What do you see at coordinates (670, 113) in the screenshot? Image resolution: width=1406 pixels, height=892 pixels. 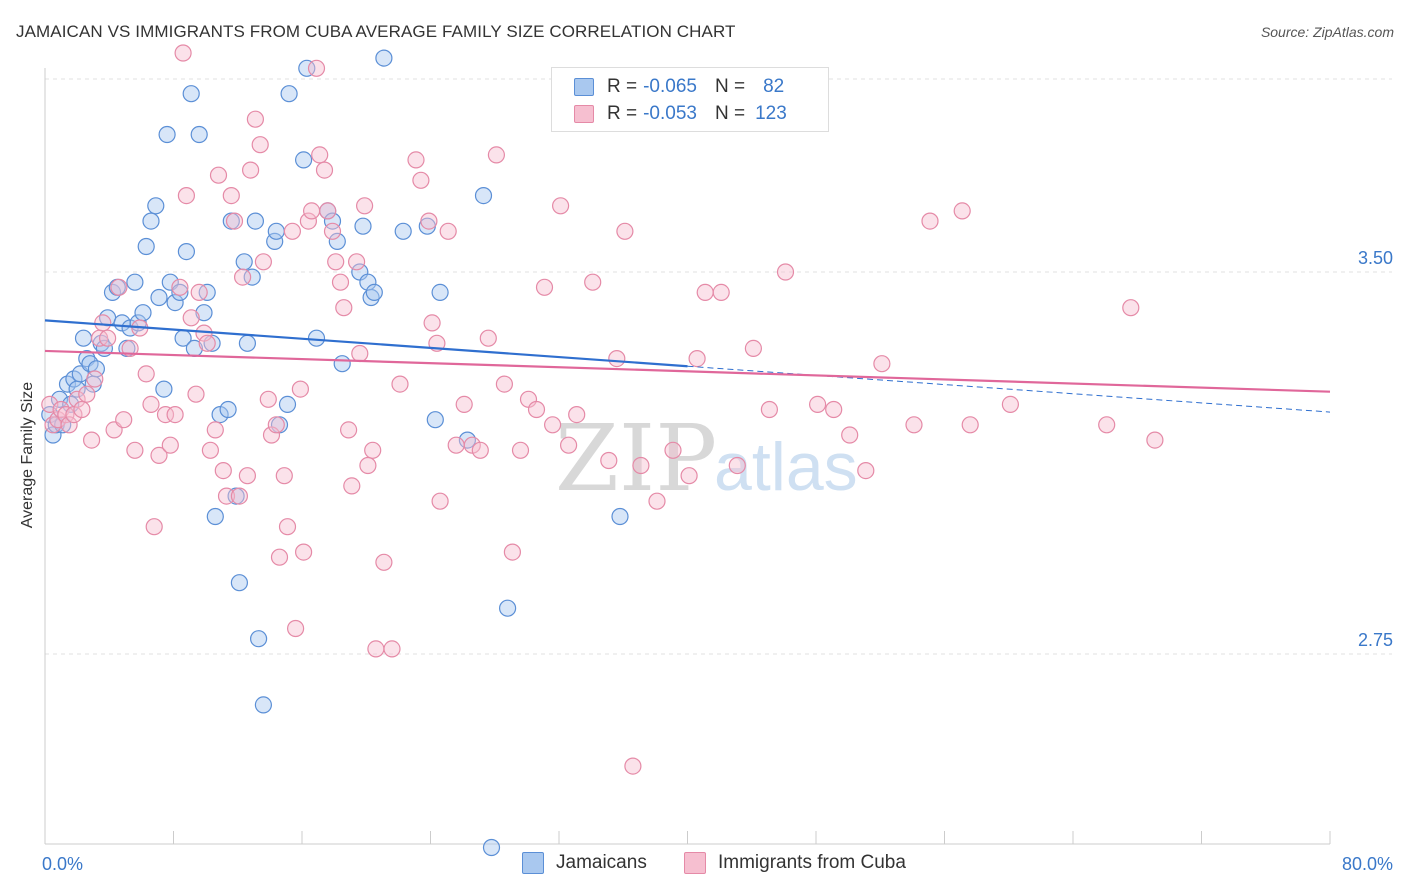 I see `legend-r-value: -0.053` at bounding box center [670, 113].